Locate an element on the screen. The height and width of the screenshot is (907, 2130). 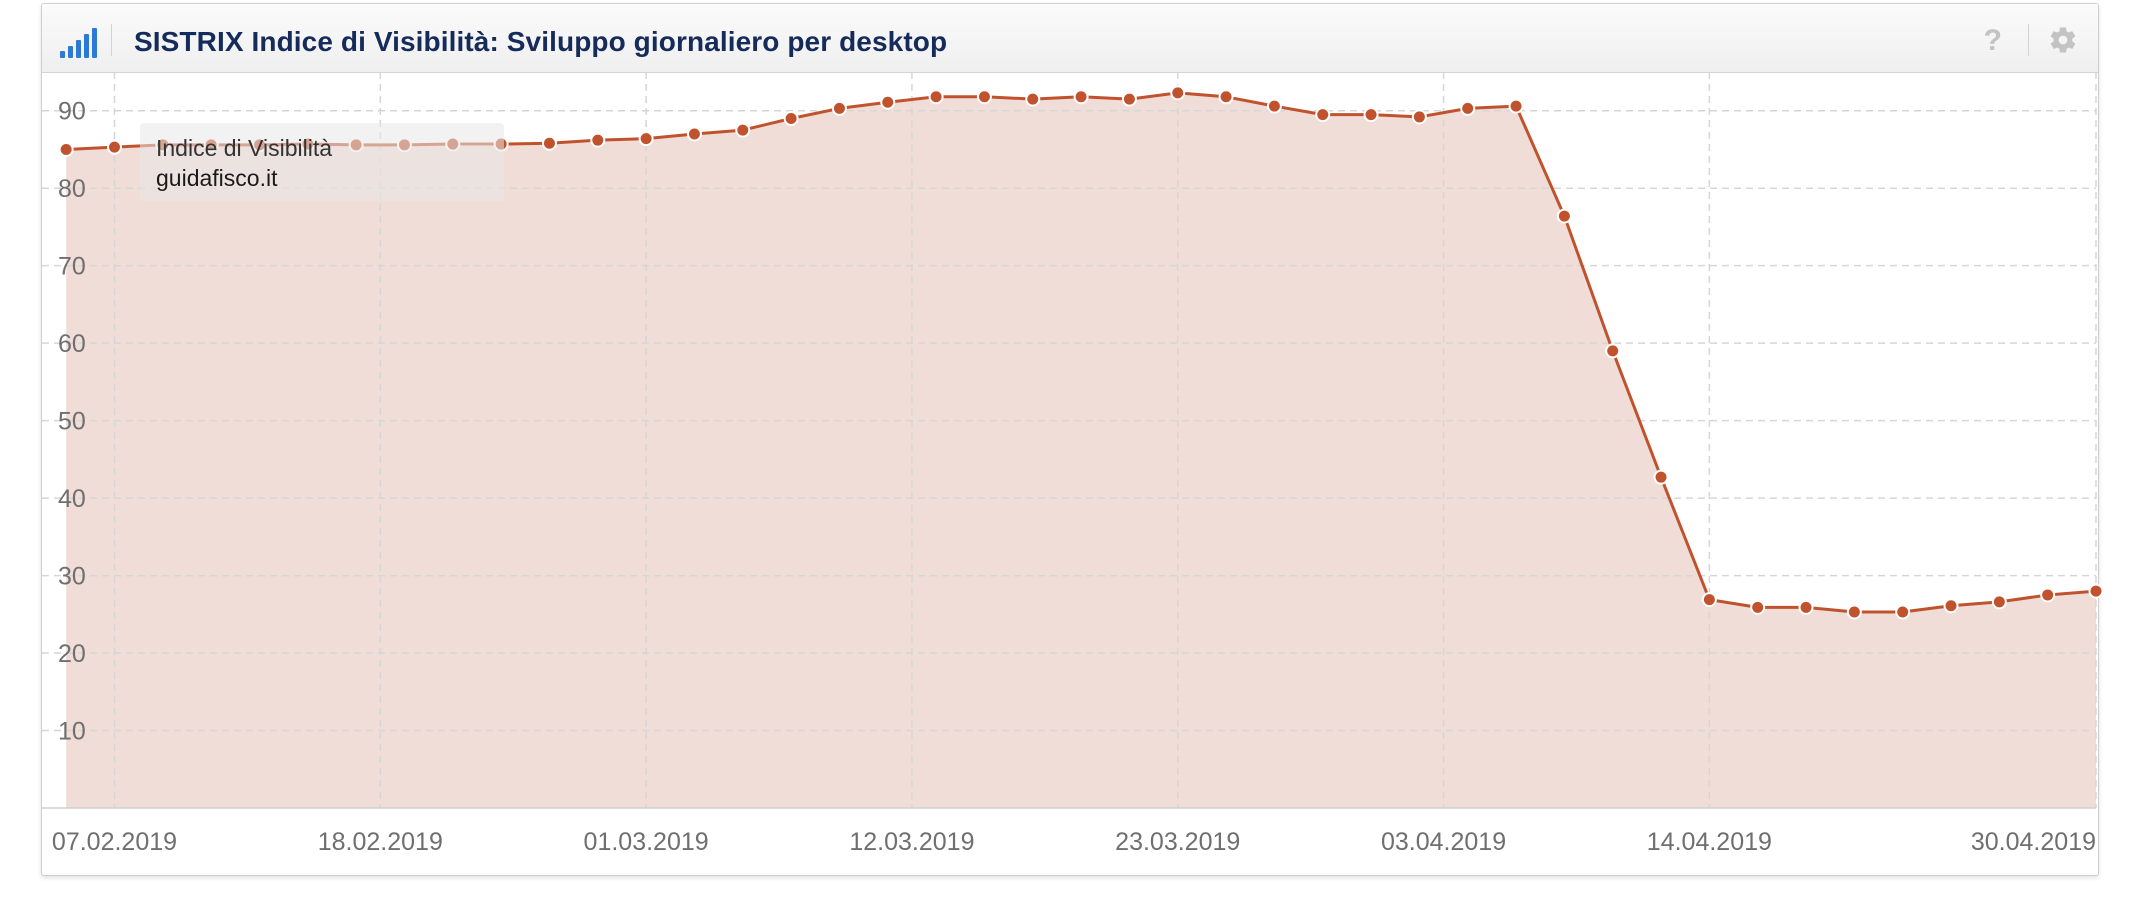
x-tick-label: 01.03.2019 is located at coordinates (646, 842).